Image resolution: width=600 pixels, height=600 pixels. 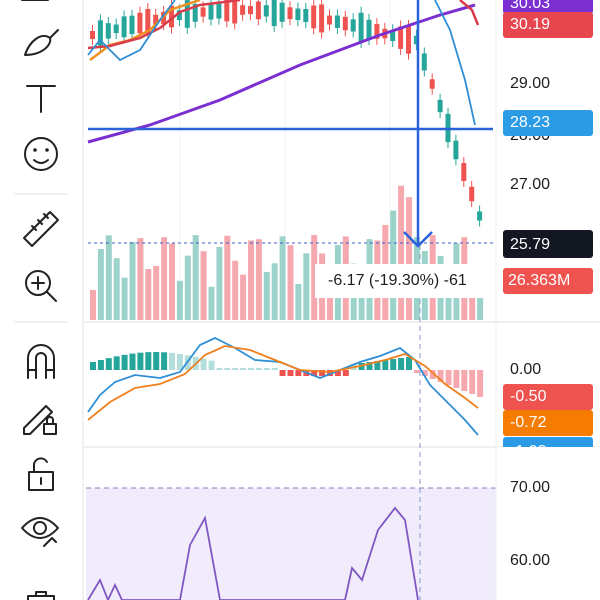 I want to click on text-icon, so click(x=41, y=99).